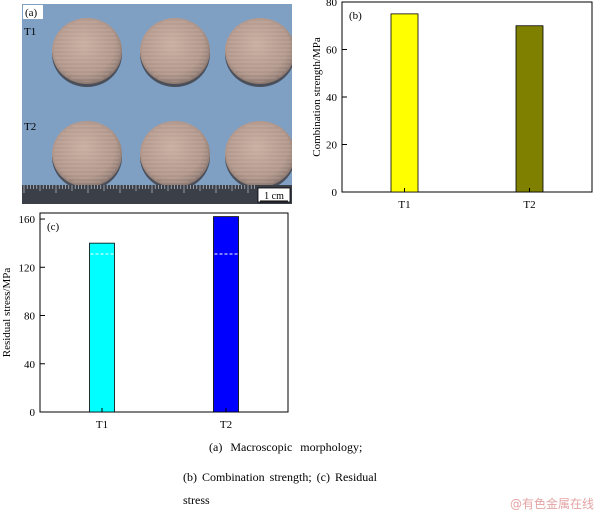 The width and height of the screenshot is (600, 512). I want to click on row-label-t2: T2, so click(30, 127).